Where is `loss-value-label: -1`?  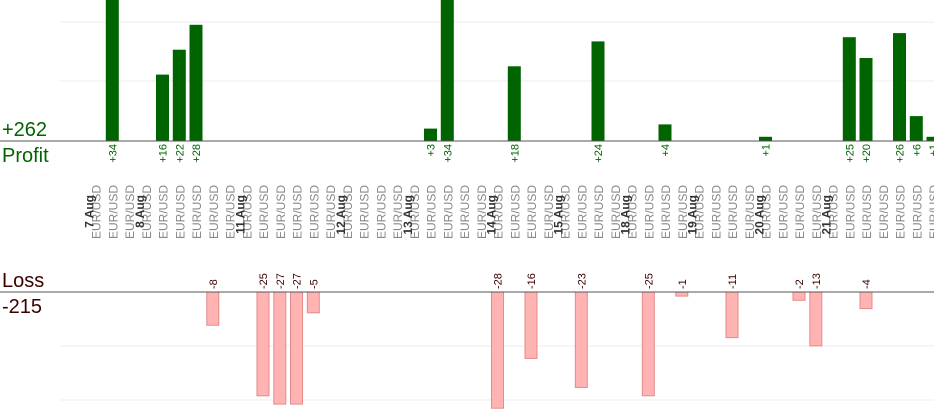
loss-value-label: -1 is located at coordinates (683, 284).